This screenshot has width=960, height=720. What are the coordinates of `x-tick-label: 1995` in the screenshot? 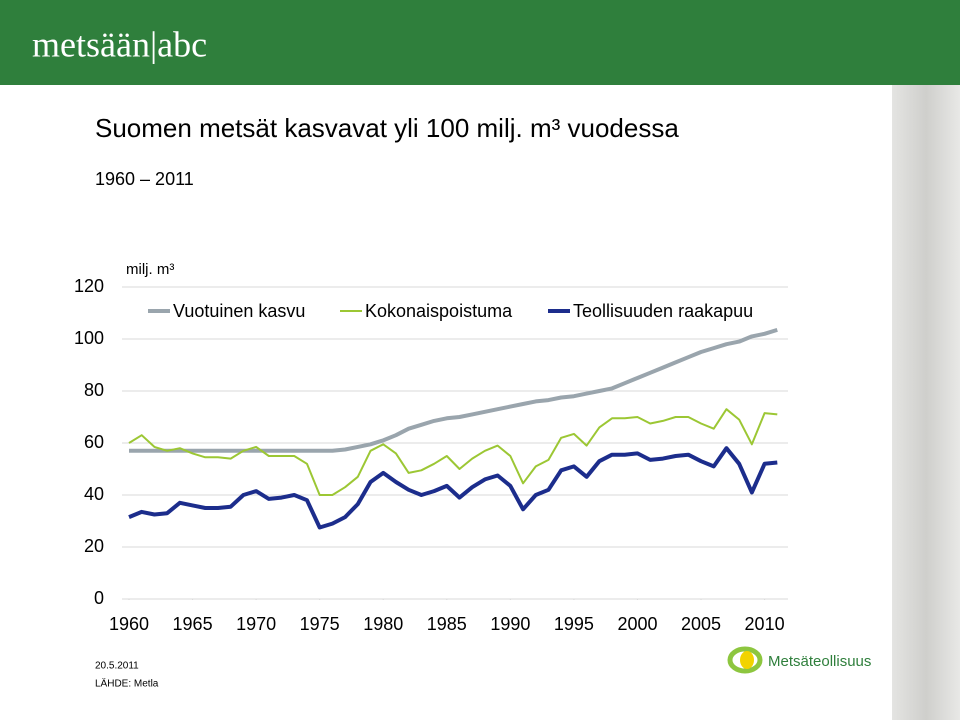 It's located at (574, 624).